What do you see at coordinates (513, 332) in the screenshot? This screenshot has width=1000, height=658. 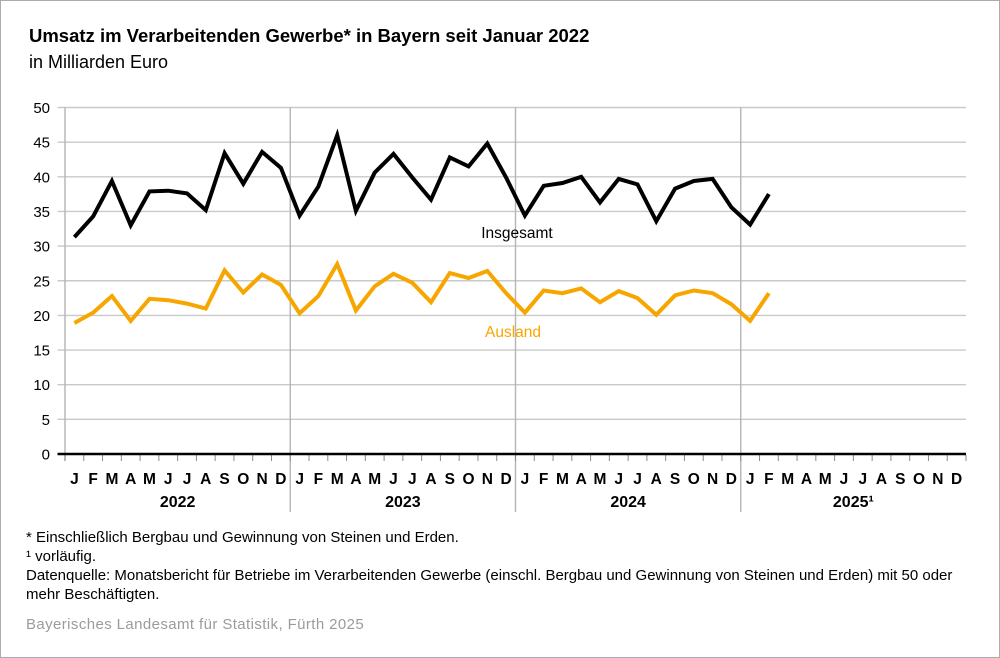 I see `series-label-ausland: Ausland` at bounding box center [513, 332].